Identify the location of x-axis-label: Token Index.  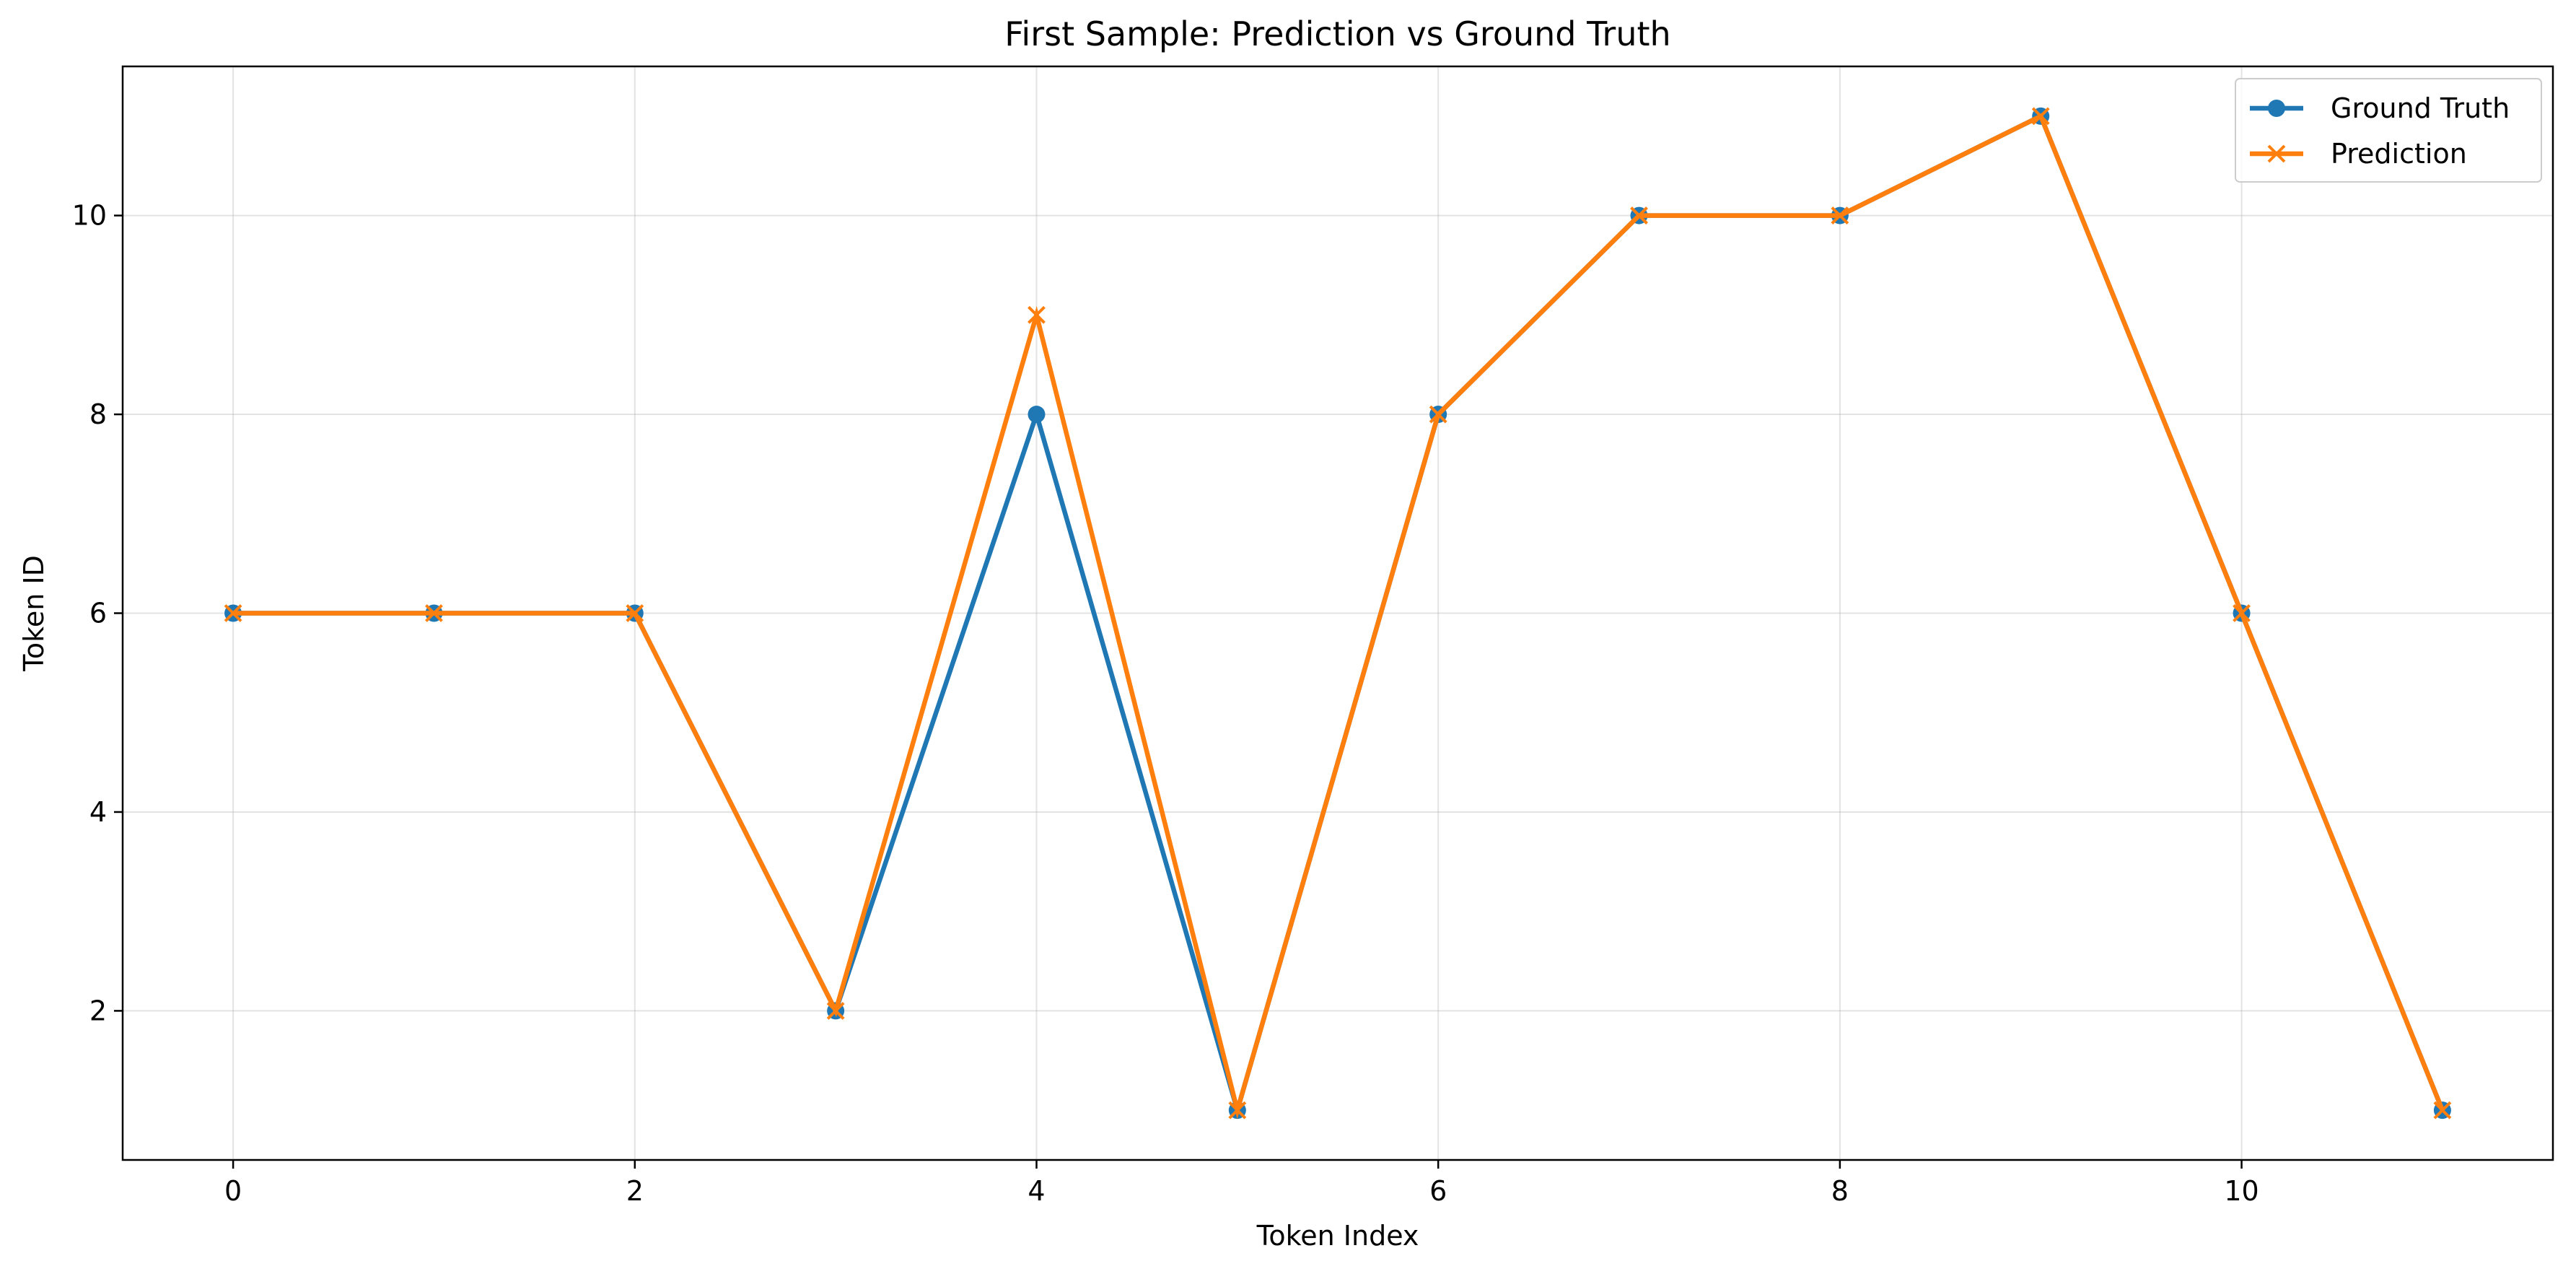
(1337, 1236).